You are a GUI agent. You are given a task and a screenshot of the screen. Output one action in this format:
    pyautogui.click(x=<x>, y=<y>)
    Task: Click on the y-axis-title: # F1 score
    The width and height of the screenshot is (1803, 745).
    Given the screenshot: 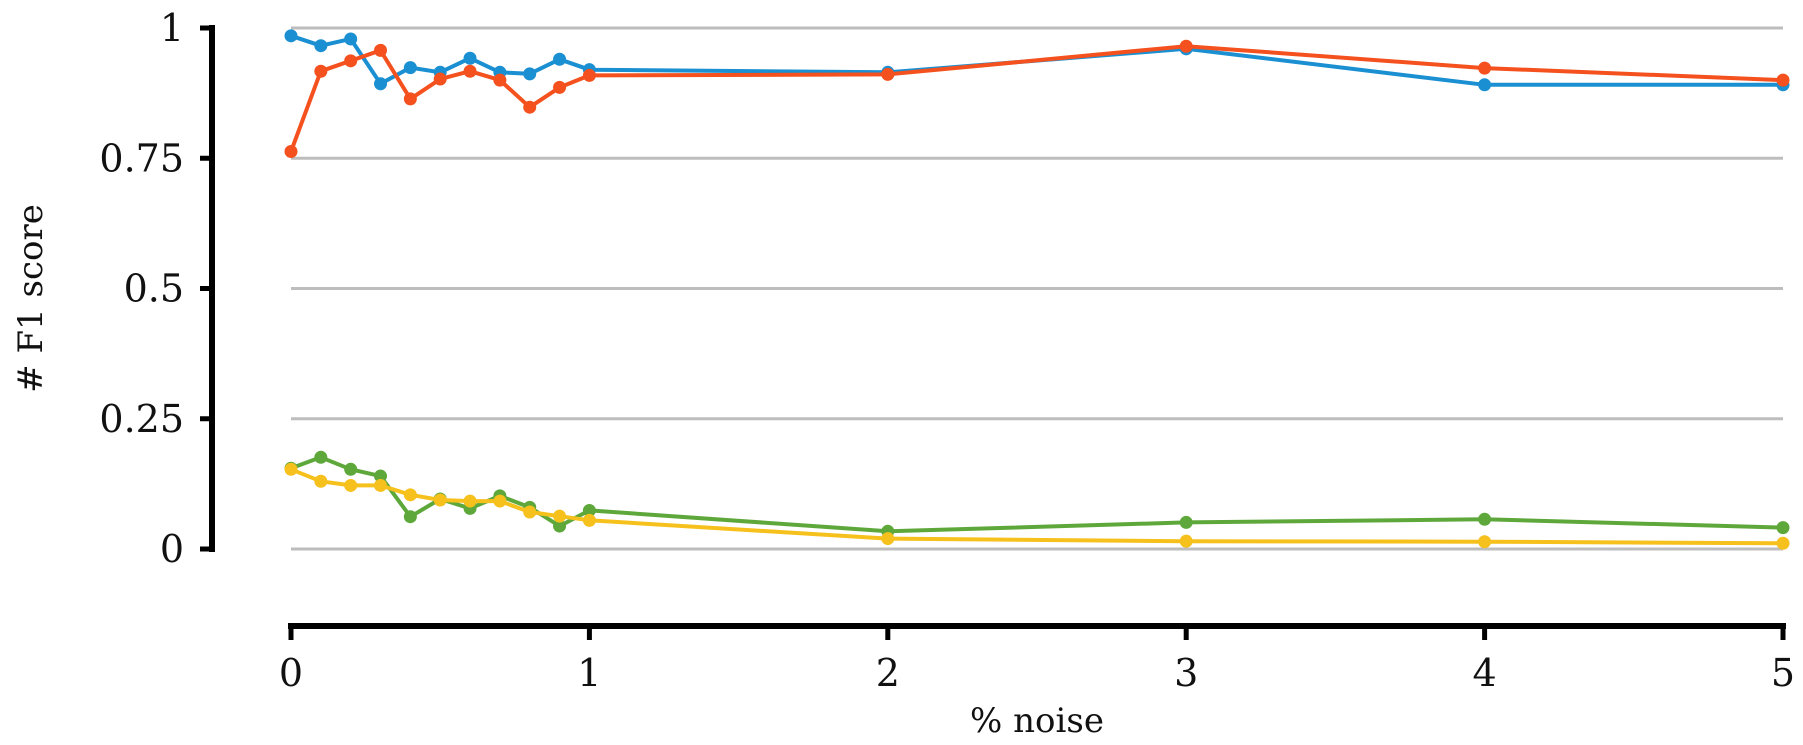 What is the action you would take?
    pyautogui.click(x=31, y=298)
    